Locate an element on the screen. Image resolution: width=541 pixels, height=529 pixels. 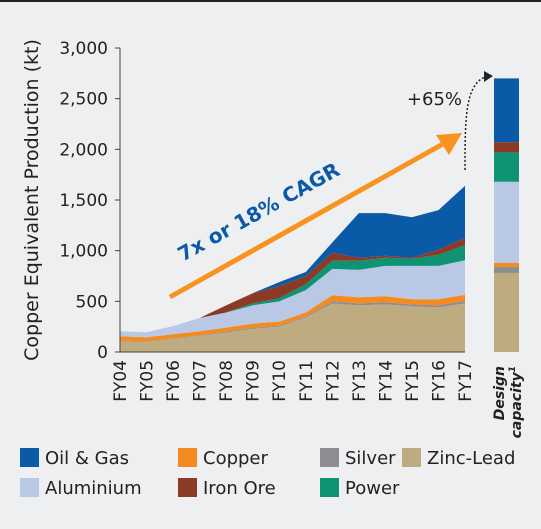
capacity-label-line: Design is located at coordinates (500, 393).